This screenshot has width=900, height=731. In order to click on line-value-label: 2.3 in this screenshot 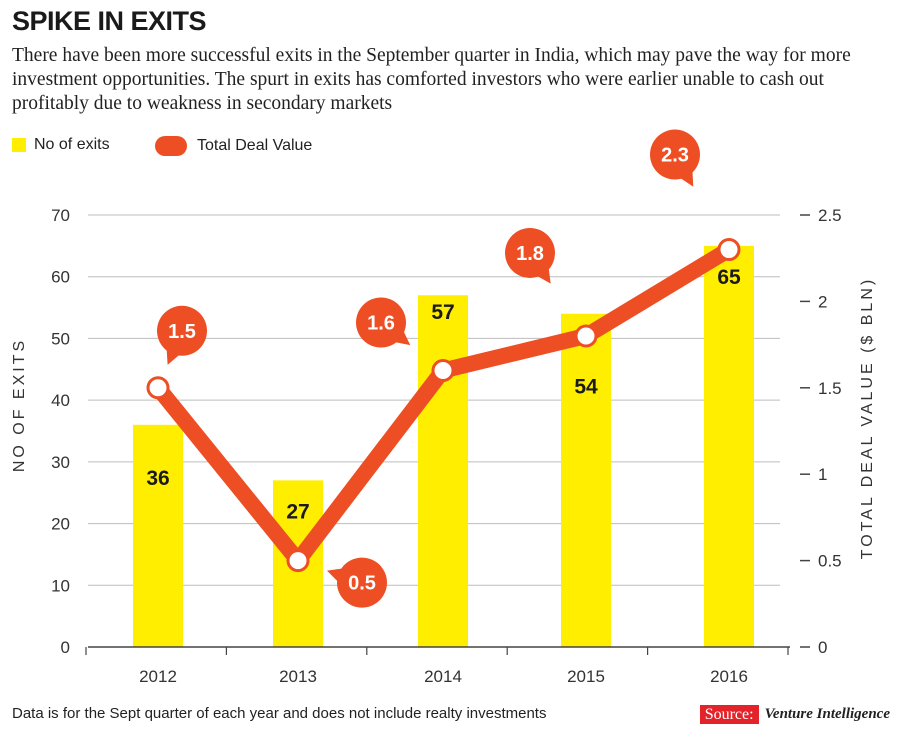, I will do `click(675, 156)`.